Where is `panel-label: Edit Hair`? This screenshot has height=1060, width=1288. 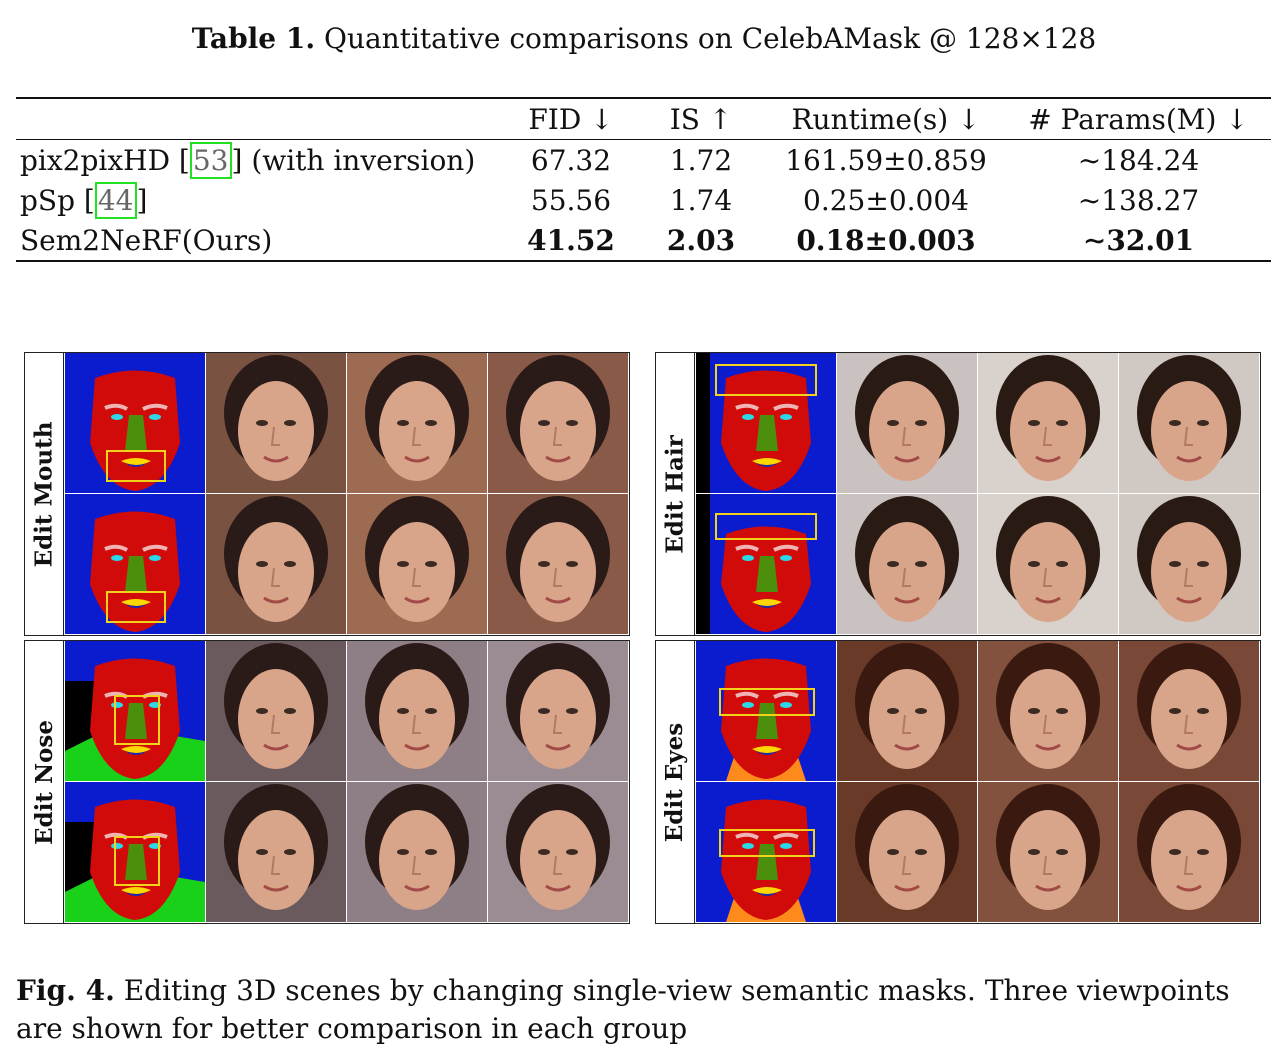
panel-label: Edit Hair is located at coordinates (675, 494).